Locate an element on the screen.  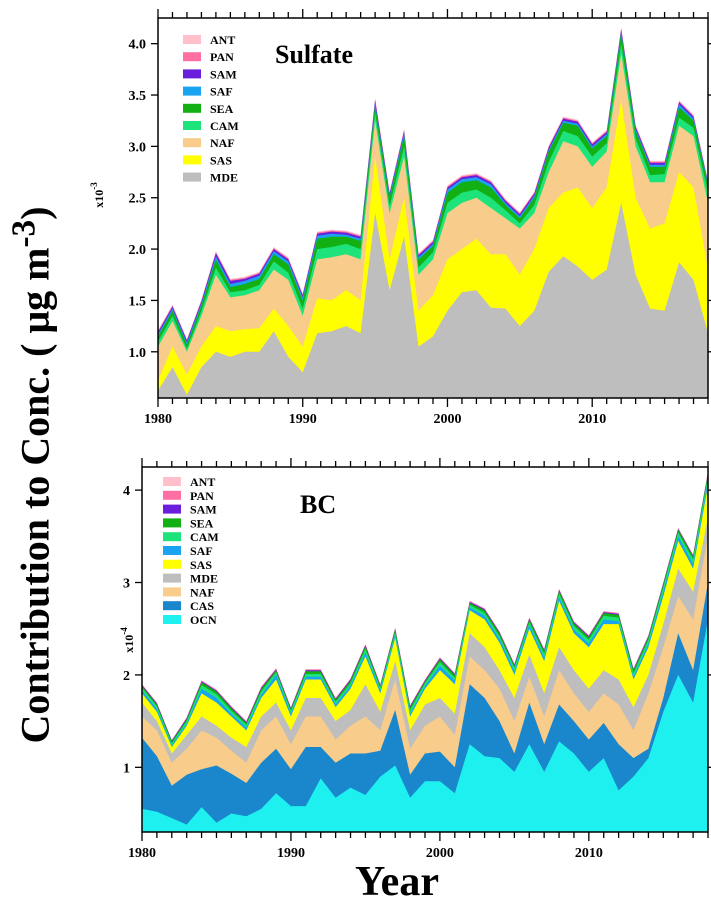
panel-title: Sulfate is located at coordinates (314, 54).